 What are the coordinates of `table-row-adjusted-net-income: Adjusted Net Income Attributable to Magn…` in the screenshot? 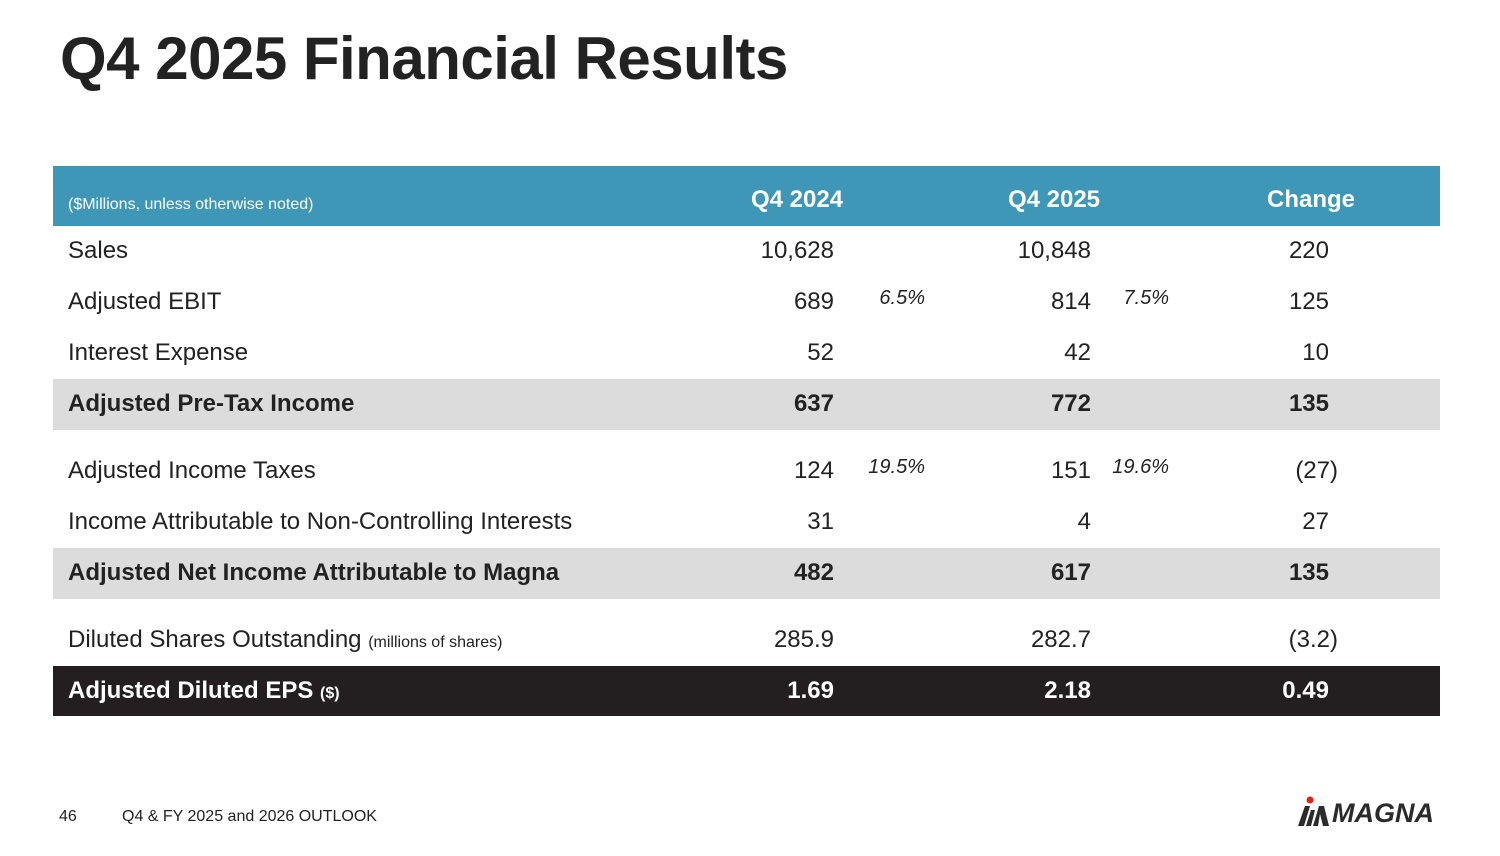 It's located at (746, 573).